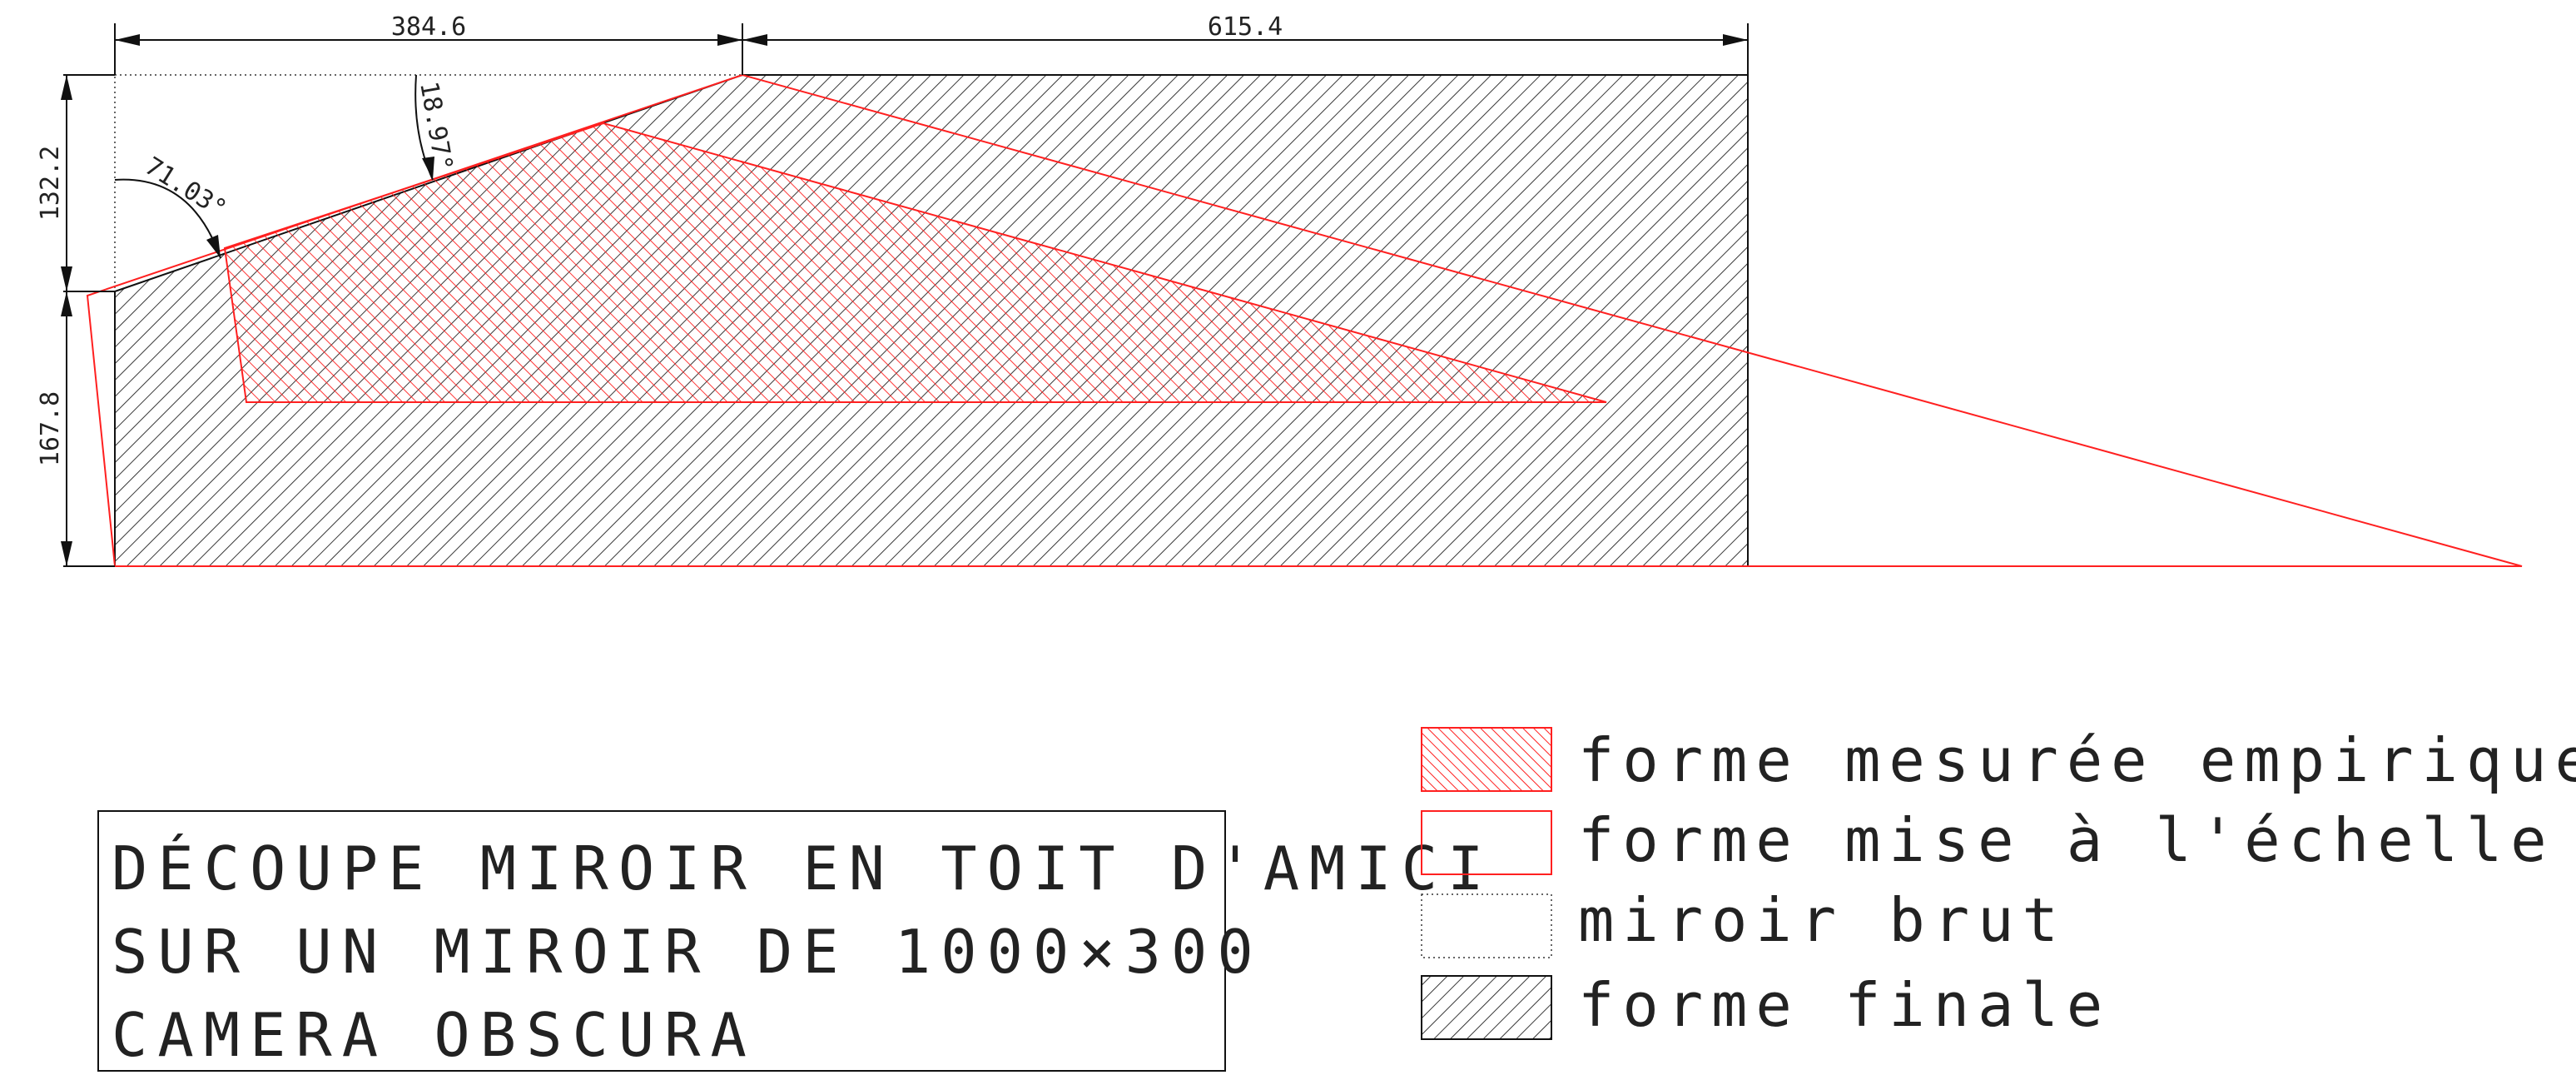  Describe the element at coordinates (1822, 920) in the screenshot. I see `legend-label-raw: miroir brut` at that location.